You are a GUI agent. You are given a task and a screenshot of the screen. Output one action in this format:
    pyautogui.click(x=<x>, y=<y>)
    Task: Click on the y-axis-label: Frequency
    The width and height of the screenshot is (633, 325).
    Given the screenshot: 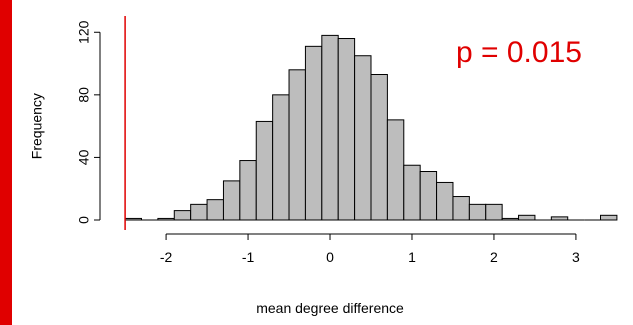 What is the action you would take?
    pyautogui.click(x=37, y=126)
    